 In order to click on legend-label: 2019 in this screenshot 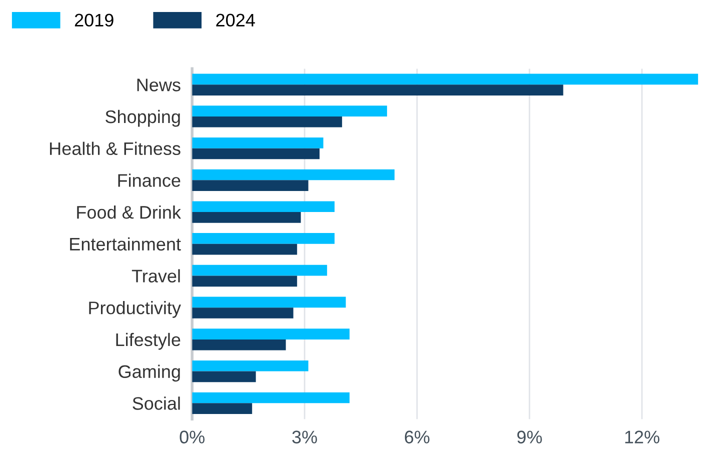, I will do `click(94, 20)`.